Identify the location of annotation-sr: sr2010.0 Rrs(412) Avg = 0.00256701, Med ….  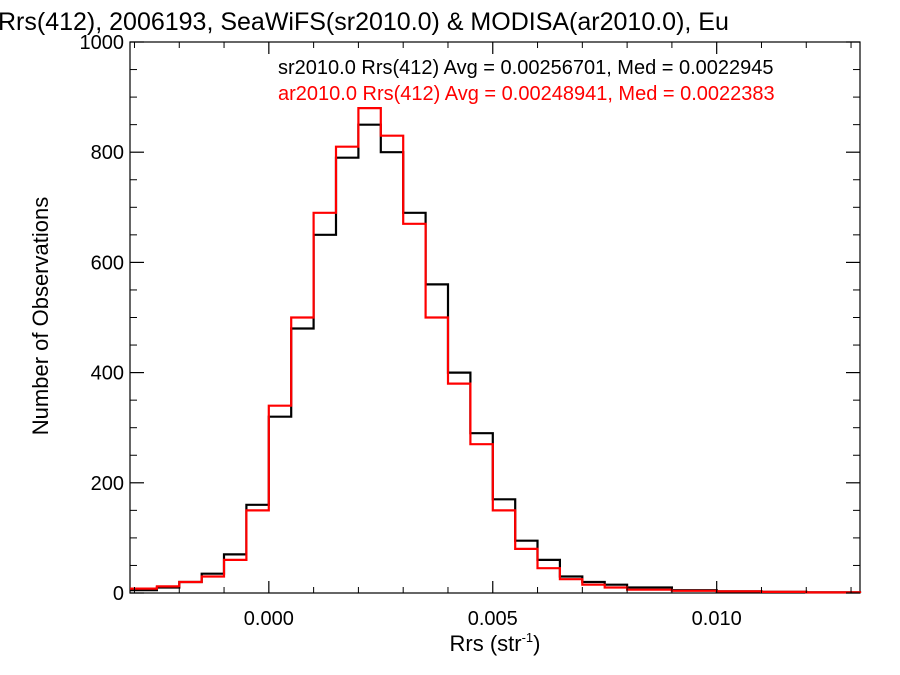
(526, 68).